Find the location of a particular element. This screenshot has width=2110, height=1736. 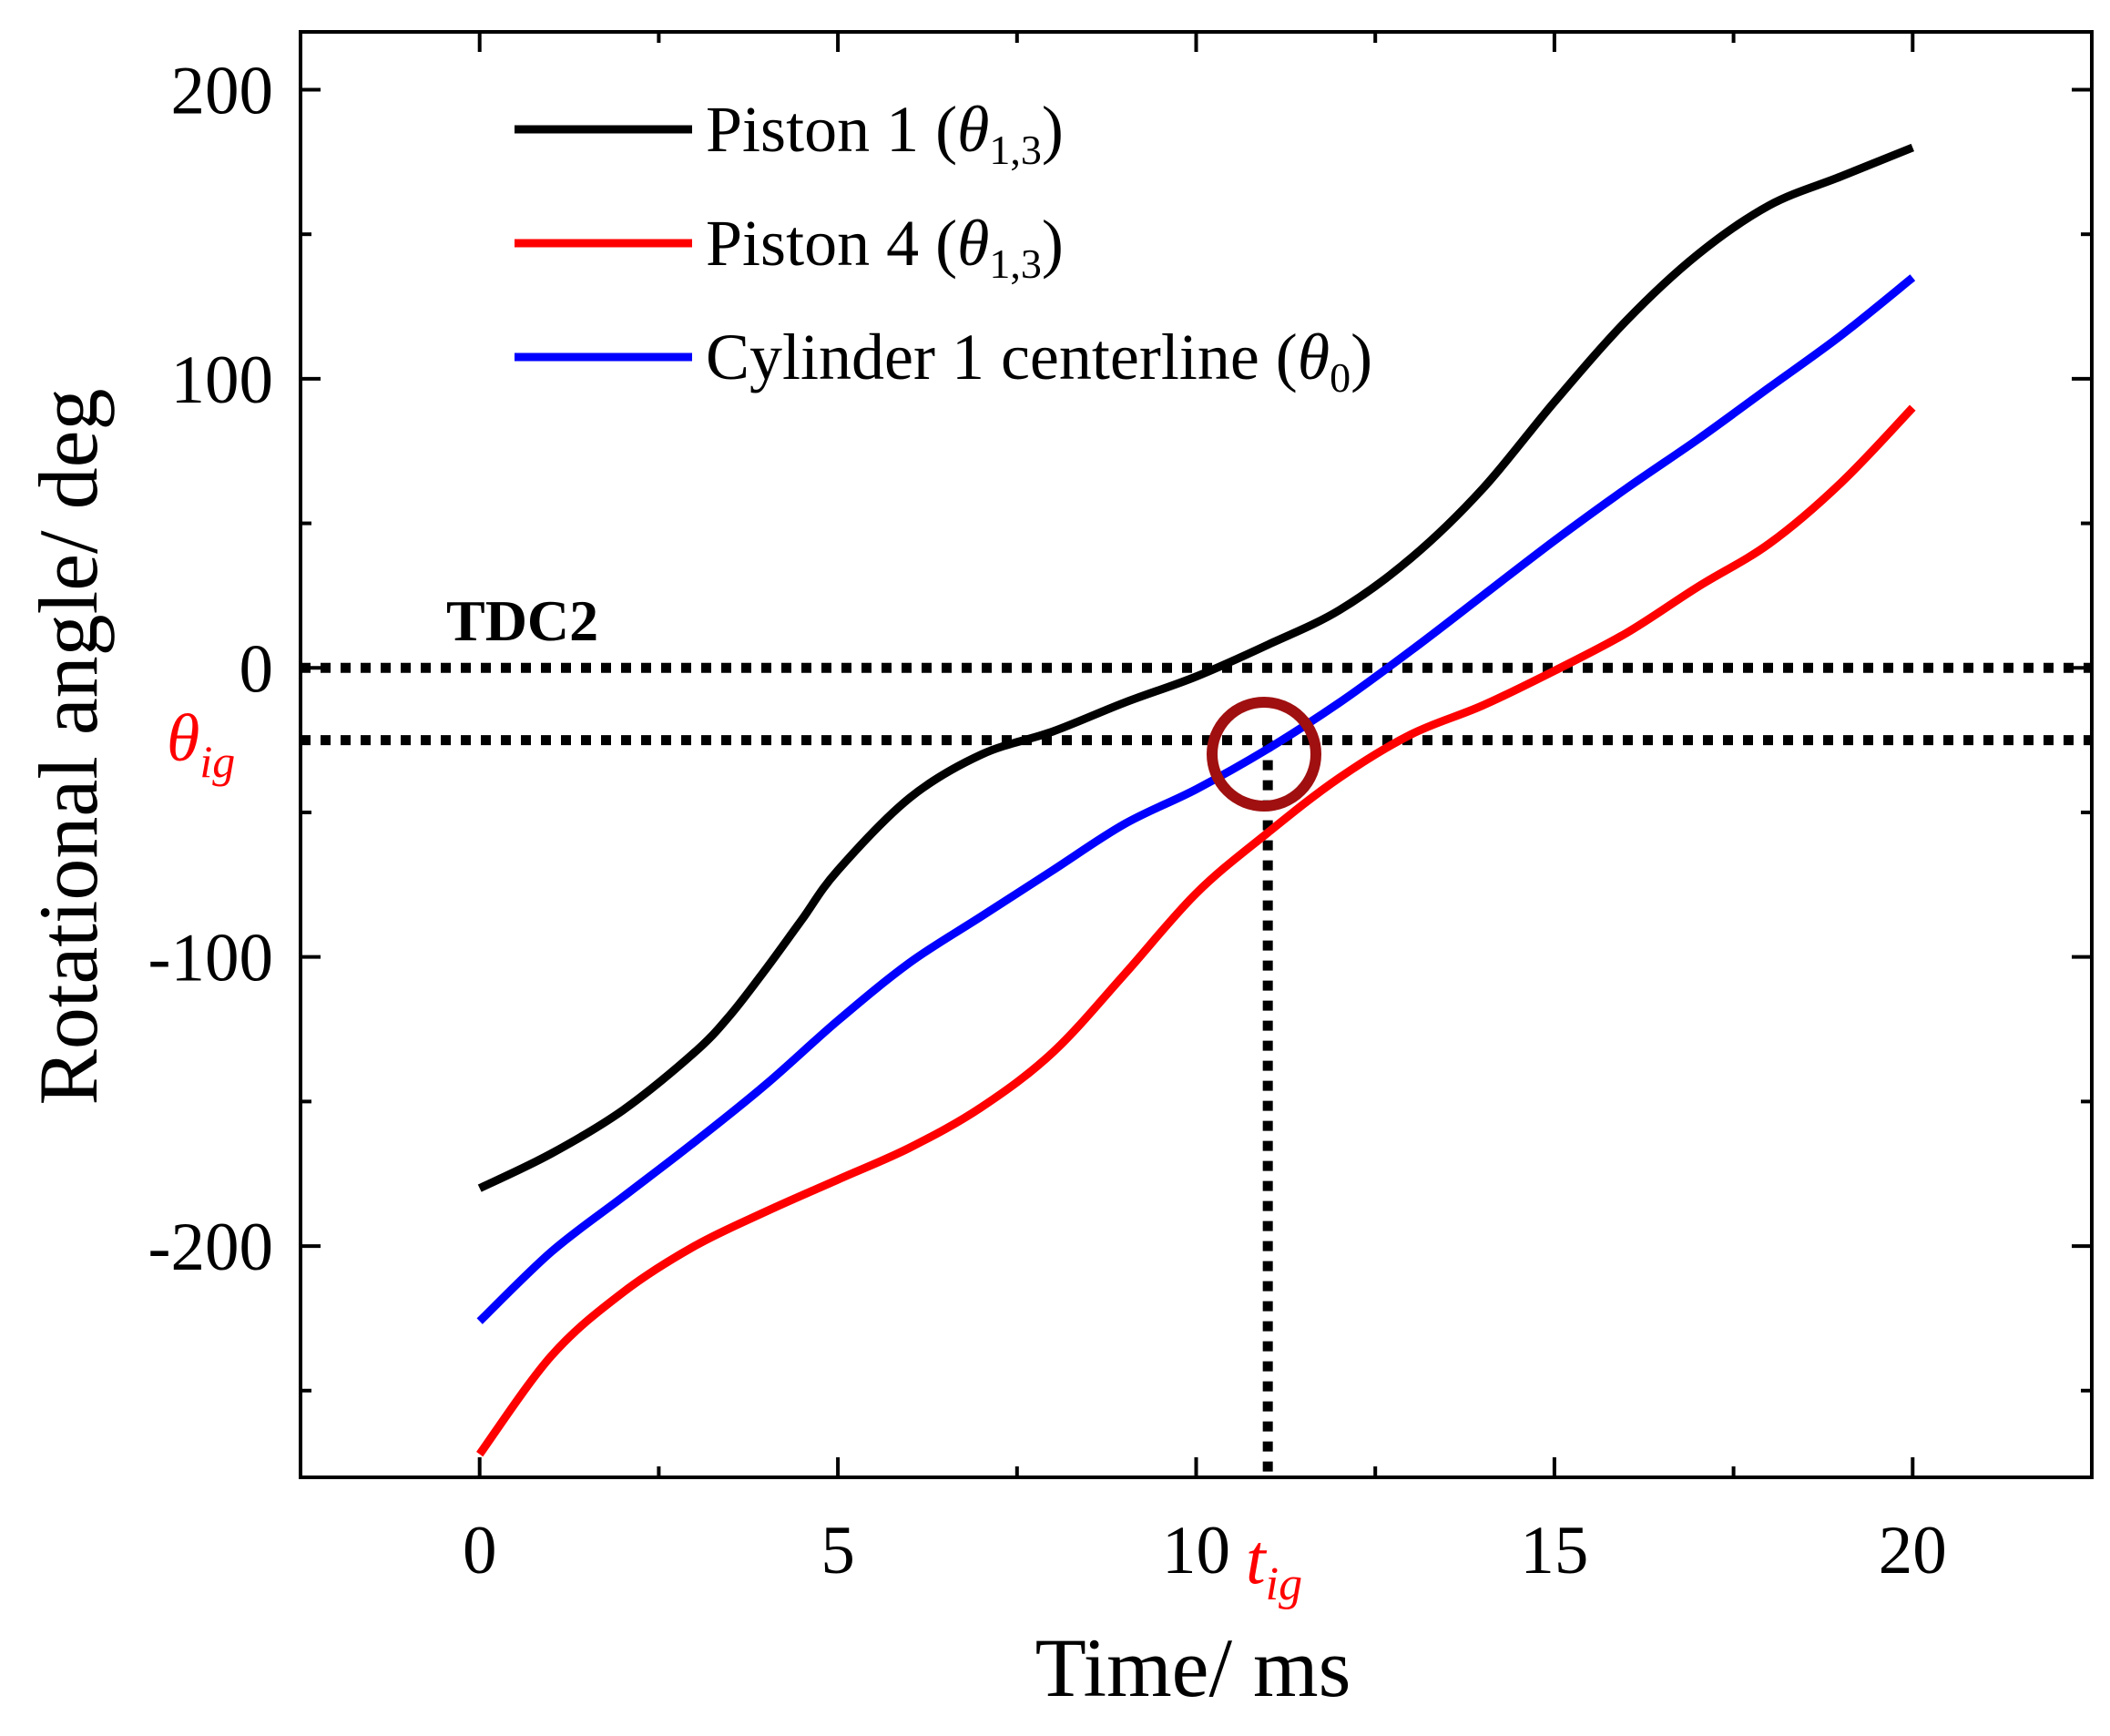

y-tick-label: 200 is located at coordinates (222, 90).